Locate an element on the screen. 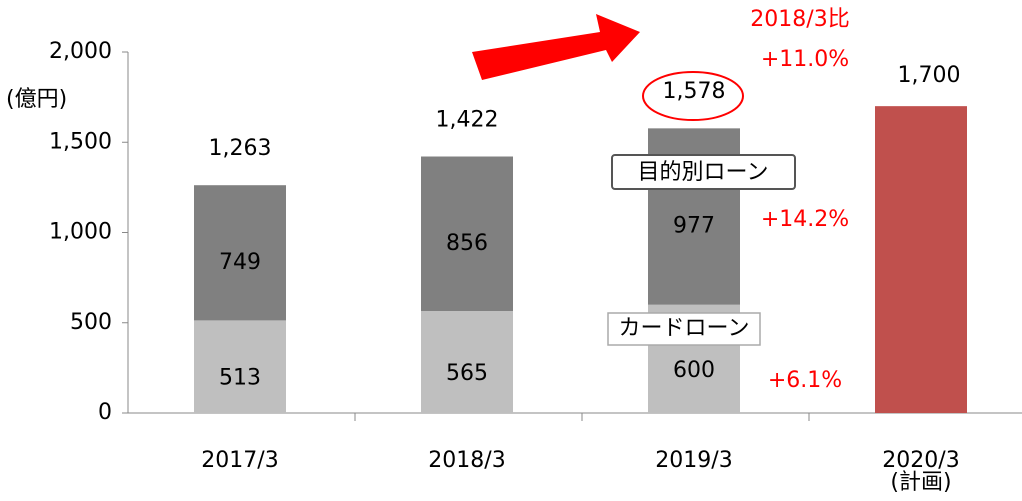 The width and height of the screenshot is (1022, 501). highlight-circle is located at coordinates (693, 96).